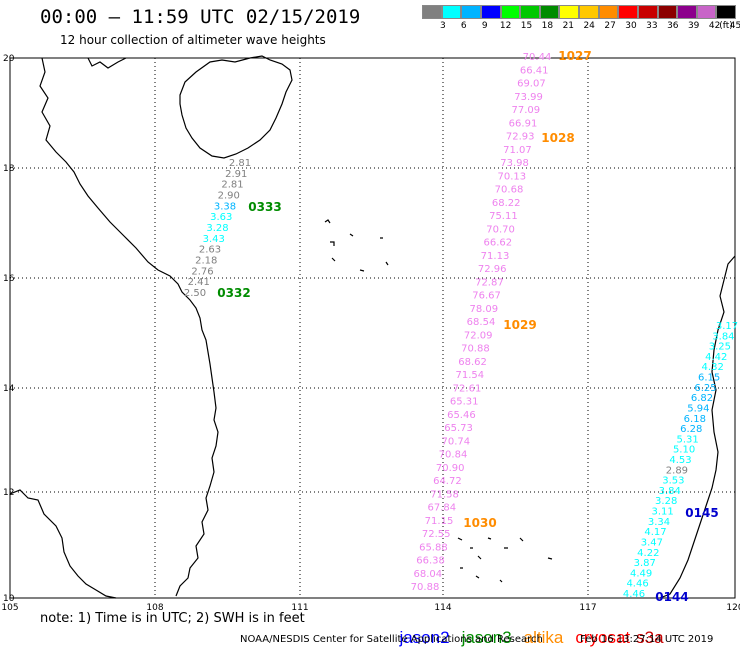 The width and height of the screenshot is (740, 650). Describe the element at coordinates (455, 441) in the screenshot. I see `altika-wave-value: 70.74` at that location.